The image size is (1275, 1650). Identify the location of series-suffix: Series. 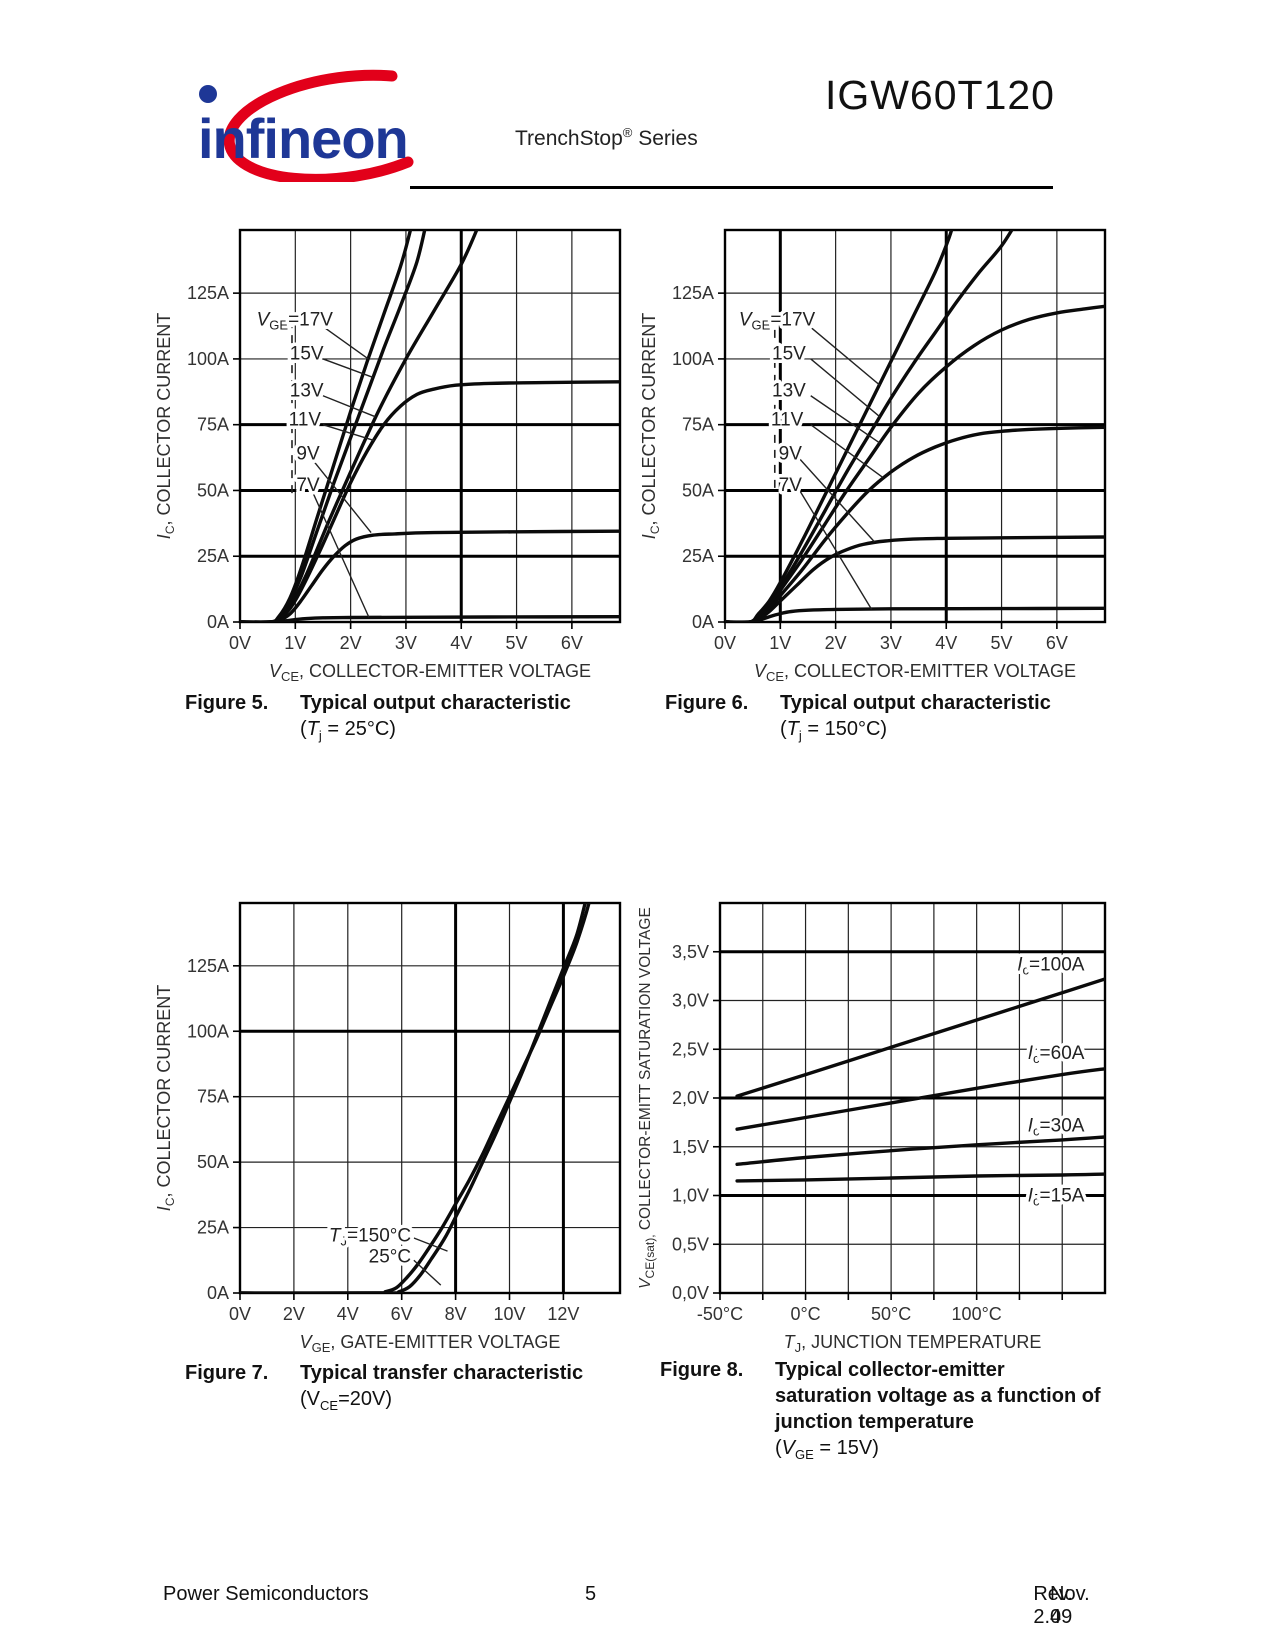
(665, 138).